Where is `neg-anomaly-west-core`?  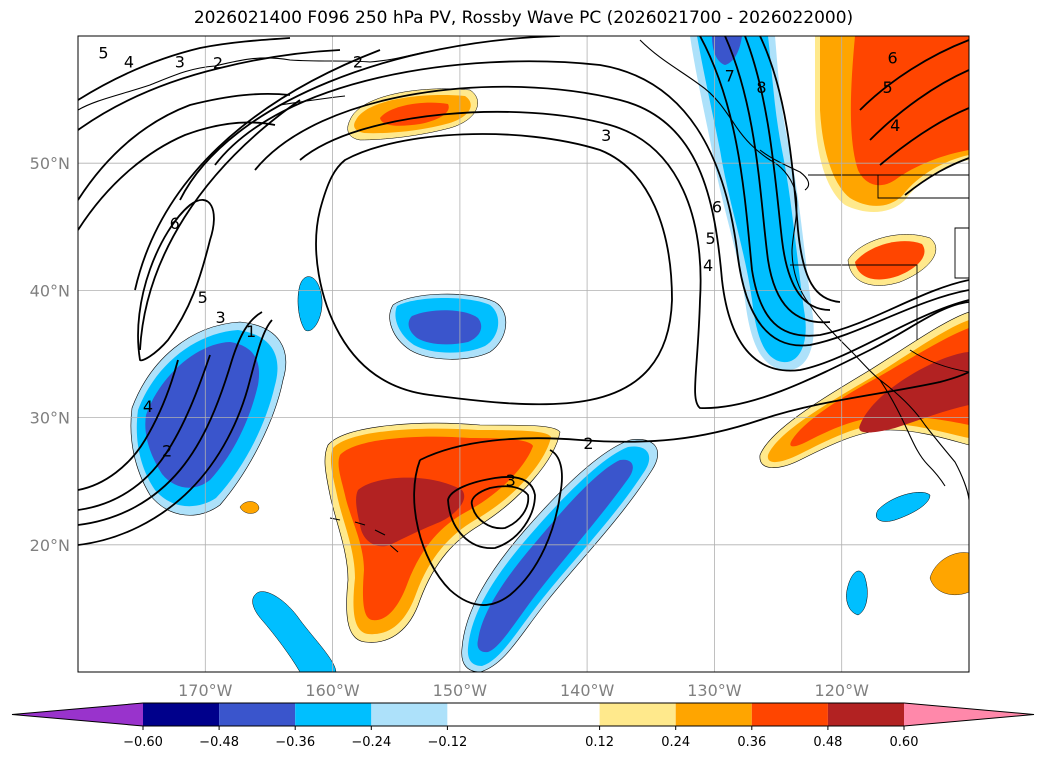
neg-anomaly-west-core is located at coordinates (202, 415).